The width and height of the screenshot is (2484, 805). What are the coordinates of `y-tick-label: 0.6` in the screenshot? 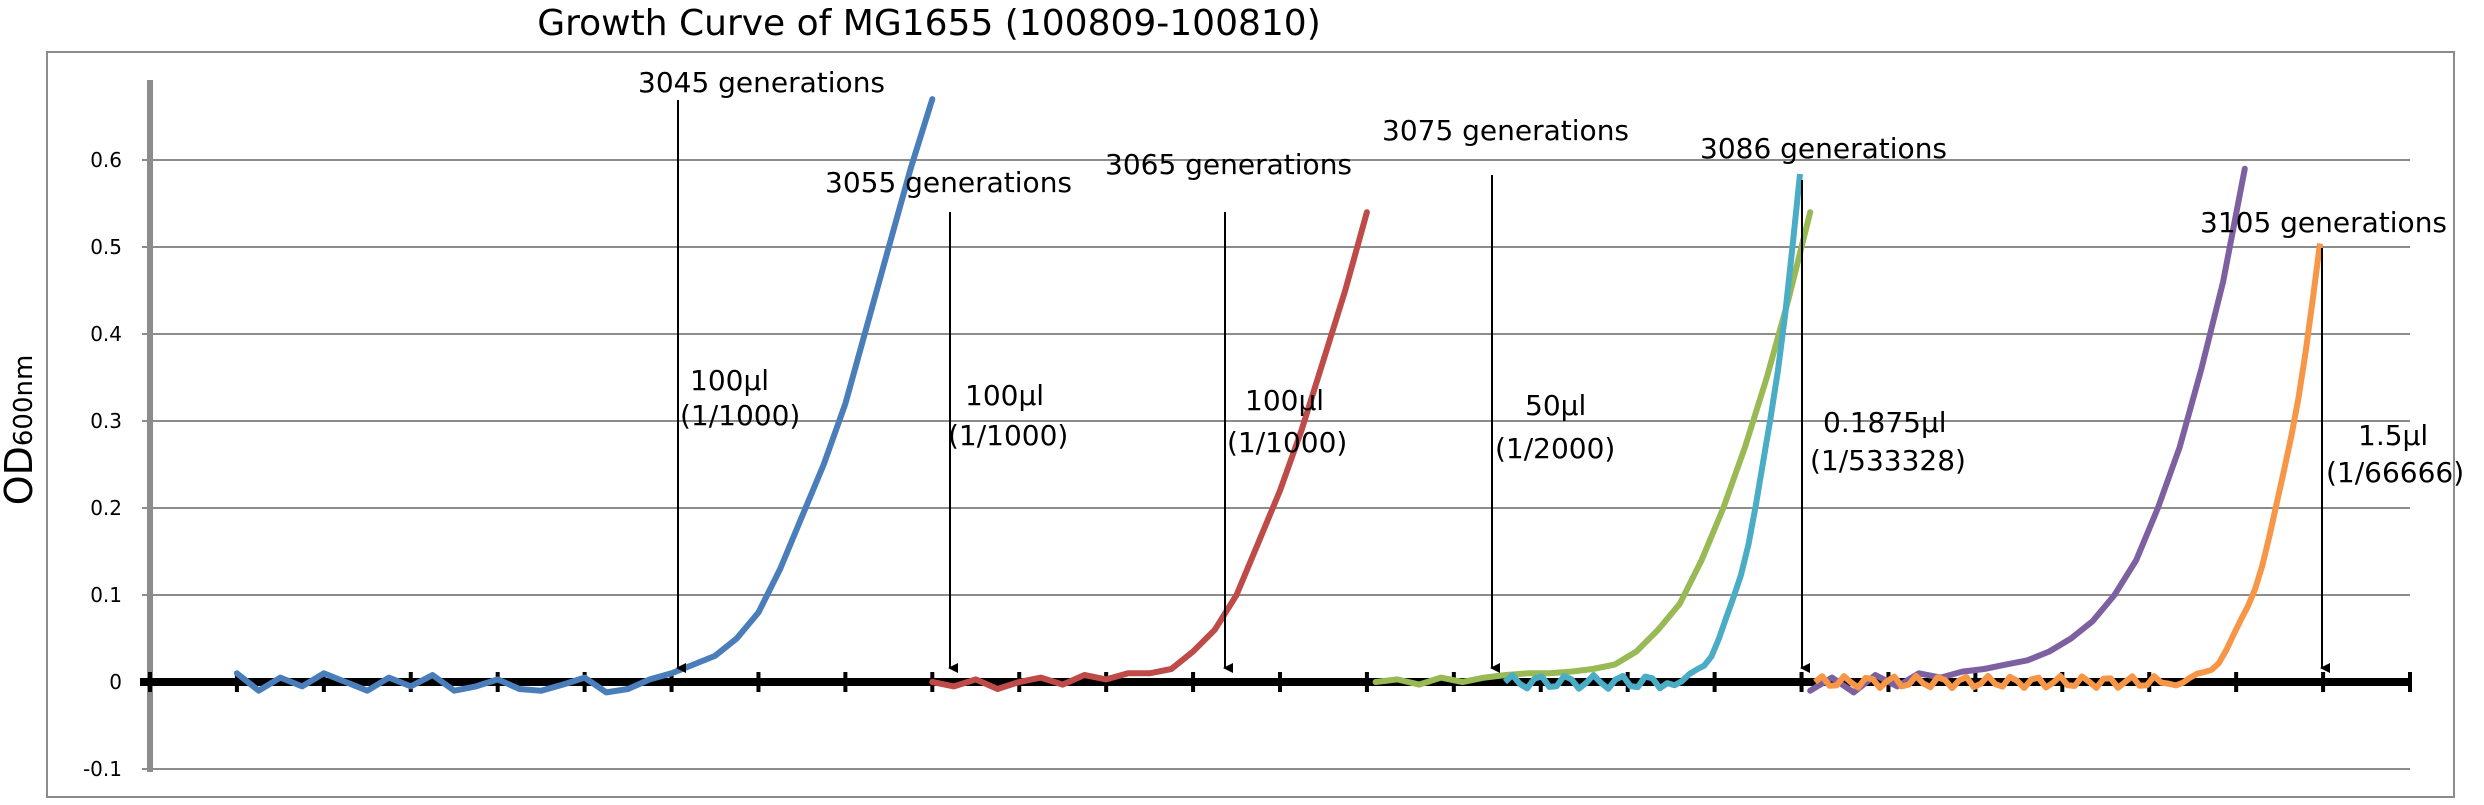 It's located at (106, 160).